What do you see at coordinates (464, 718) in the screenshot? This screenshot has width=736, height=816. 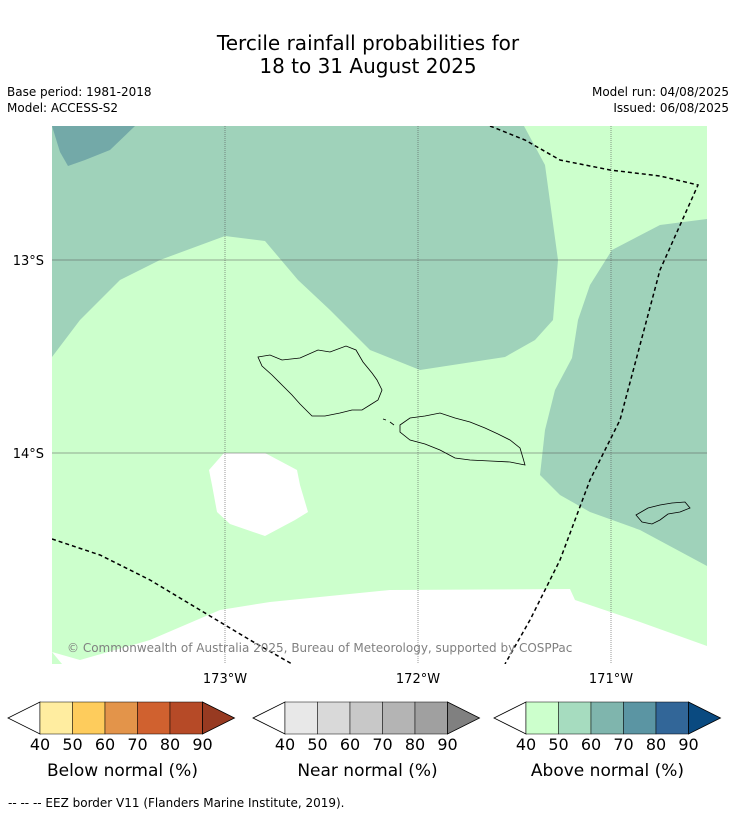 I see `colorbar-near-max-extend` at bounding box center [464, 718].